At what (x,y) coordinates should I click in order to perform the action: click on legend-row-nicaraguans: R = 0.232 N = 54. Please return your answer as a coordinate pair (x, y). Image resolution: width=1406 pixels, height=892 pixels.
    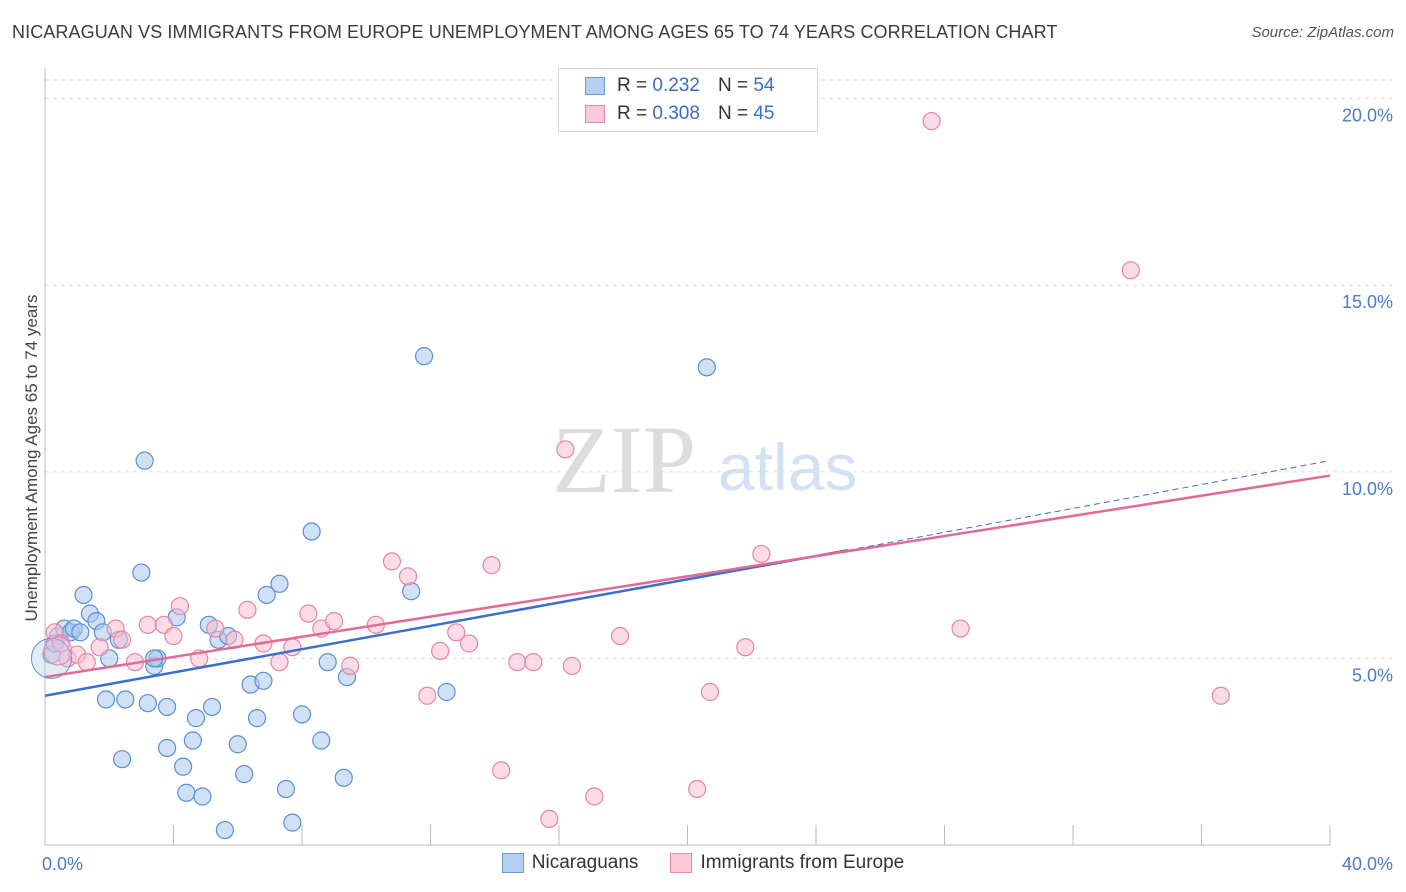
    Looking at the image, I should click on (679, 86).